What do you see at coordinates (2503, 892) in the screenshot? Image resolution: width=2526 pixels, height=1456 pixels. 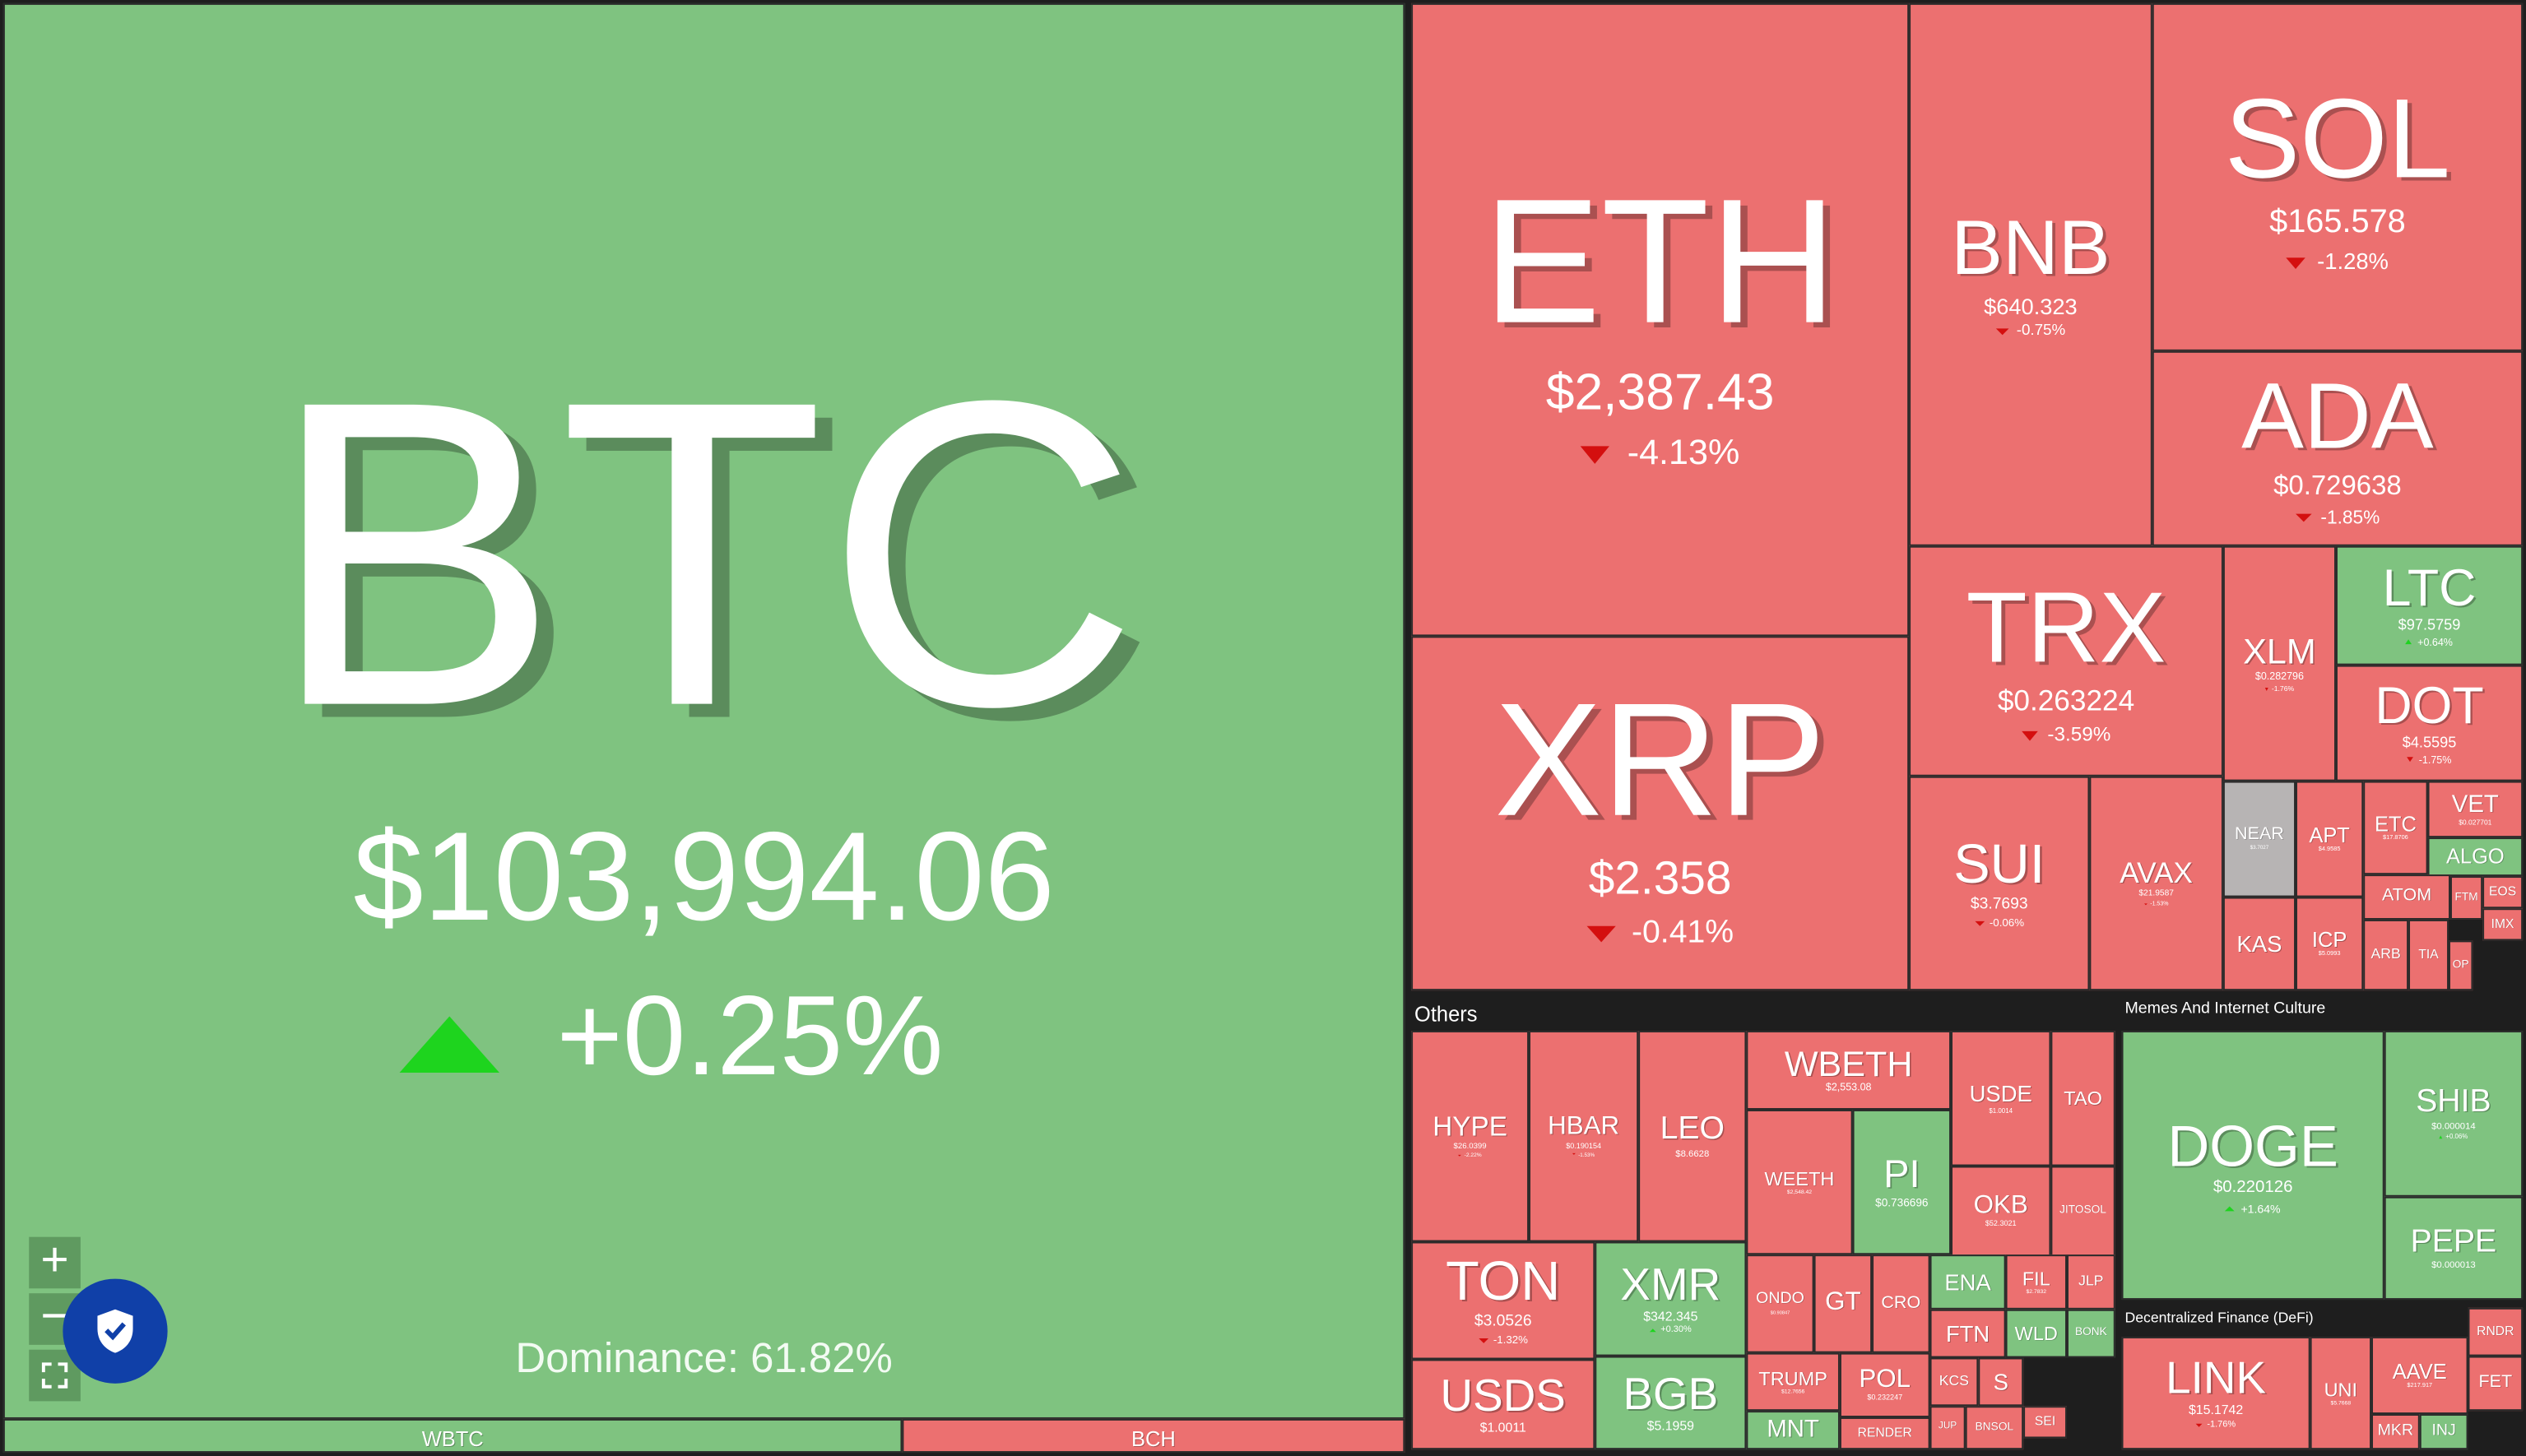 I see `coin-tile: EOS` at bounding box center [2503, 892].